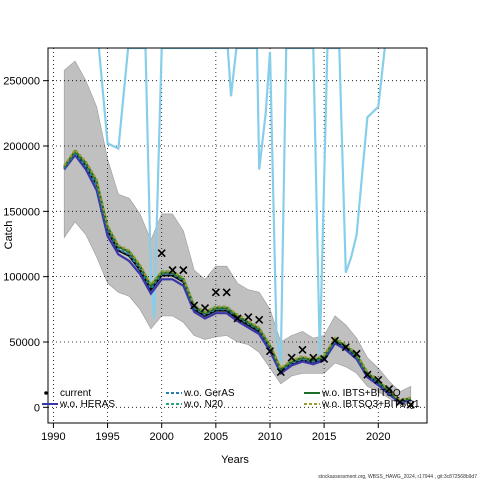 Image resolution: width=480 pixels, height=480 pixels. I want to click on legend-label: current, so click(75, 393).